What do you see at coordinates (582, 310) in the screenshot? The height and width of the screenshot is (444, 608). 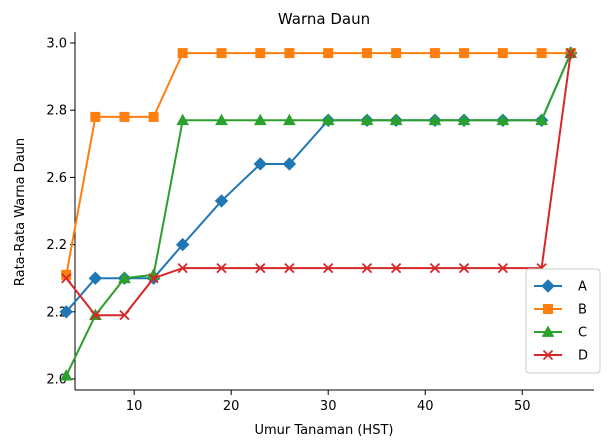 I see `legend-label: B` at bounding box center [582, 310].